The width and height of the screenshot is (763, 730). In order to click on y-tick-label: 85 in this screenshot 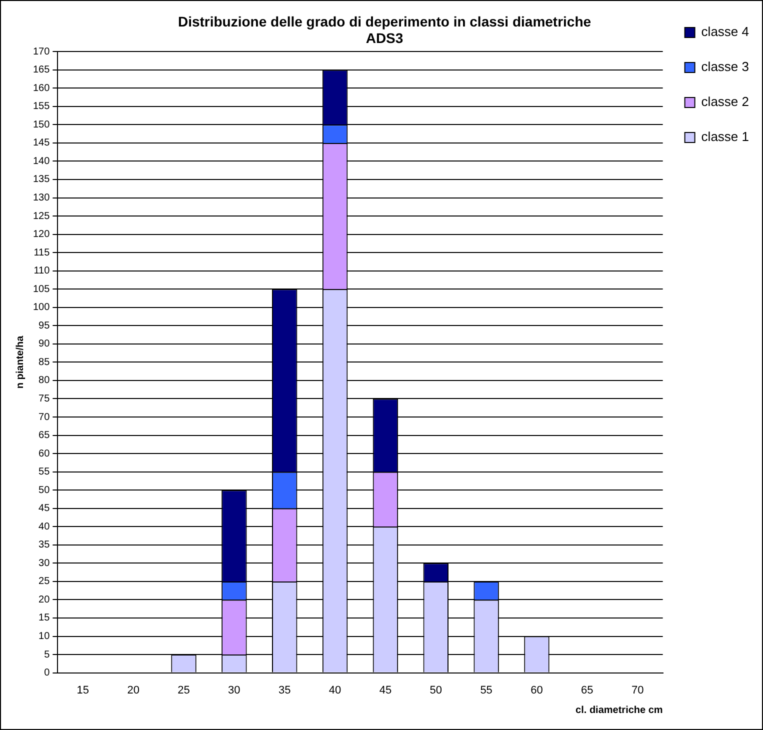, I will do `click(44, 362)`.